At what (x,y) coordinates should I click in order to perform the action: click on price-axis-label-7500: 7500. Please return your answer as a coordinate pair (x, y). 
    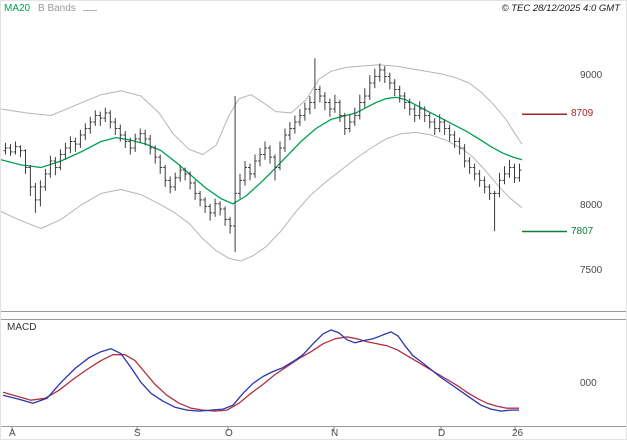
    Looking at the image, I should click on (591, 270).